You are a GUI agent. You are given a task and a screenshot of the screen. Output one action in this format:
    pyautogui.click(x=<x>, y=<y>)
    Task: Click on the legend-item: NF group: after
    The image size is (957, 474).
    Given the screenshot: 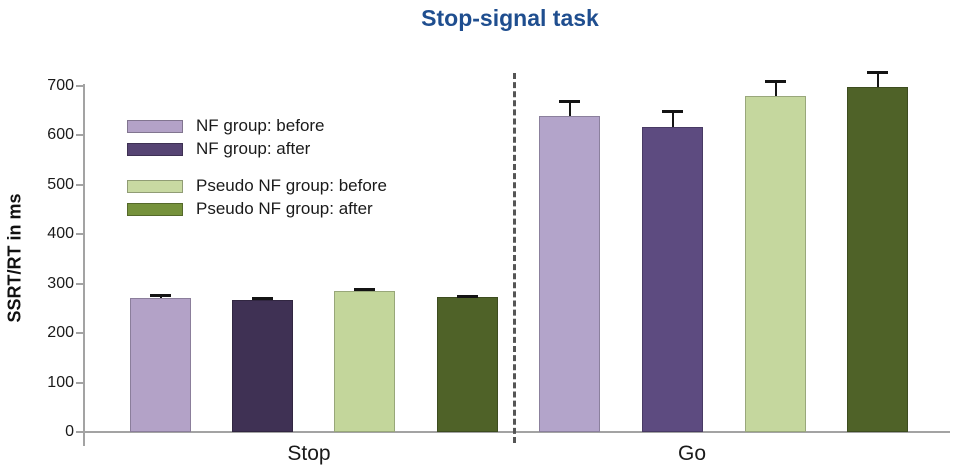 What is the action you would take?
    pyautogui.click(x=219, y=148)
    